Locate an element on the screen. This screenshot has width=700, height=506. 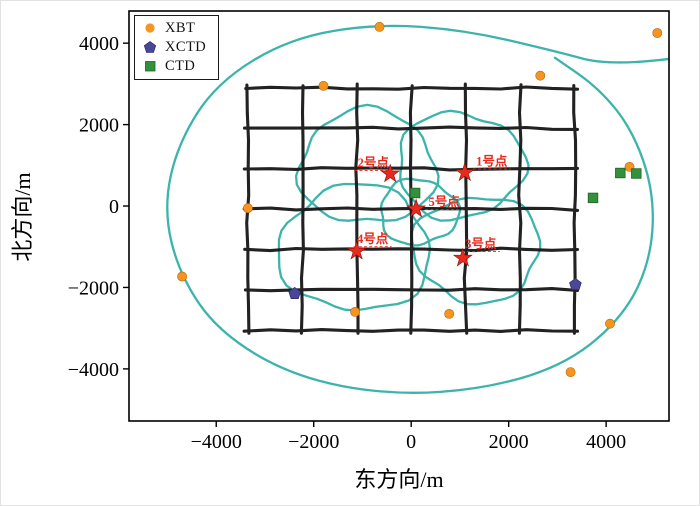
legend-item-xctd: XCTD is located at coordinates (173, 47).